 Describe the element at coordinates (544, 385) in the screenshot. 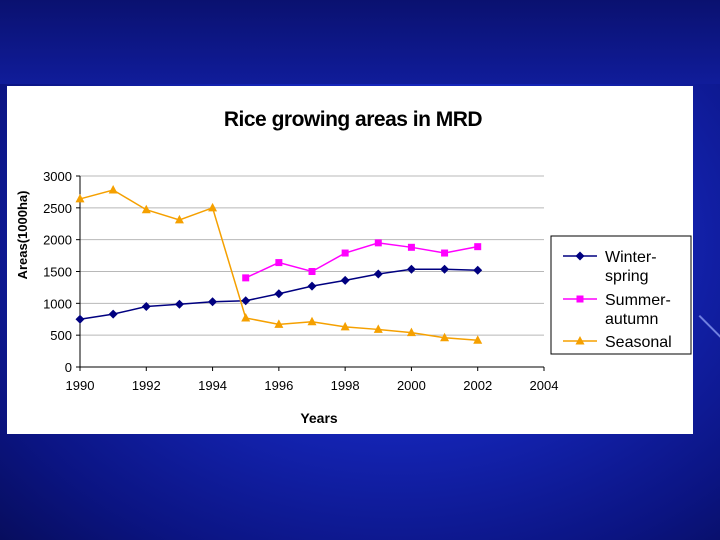

I see `x-tick-label: 2004` at that location.